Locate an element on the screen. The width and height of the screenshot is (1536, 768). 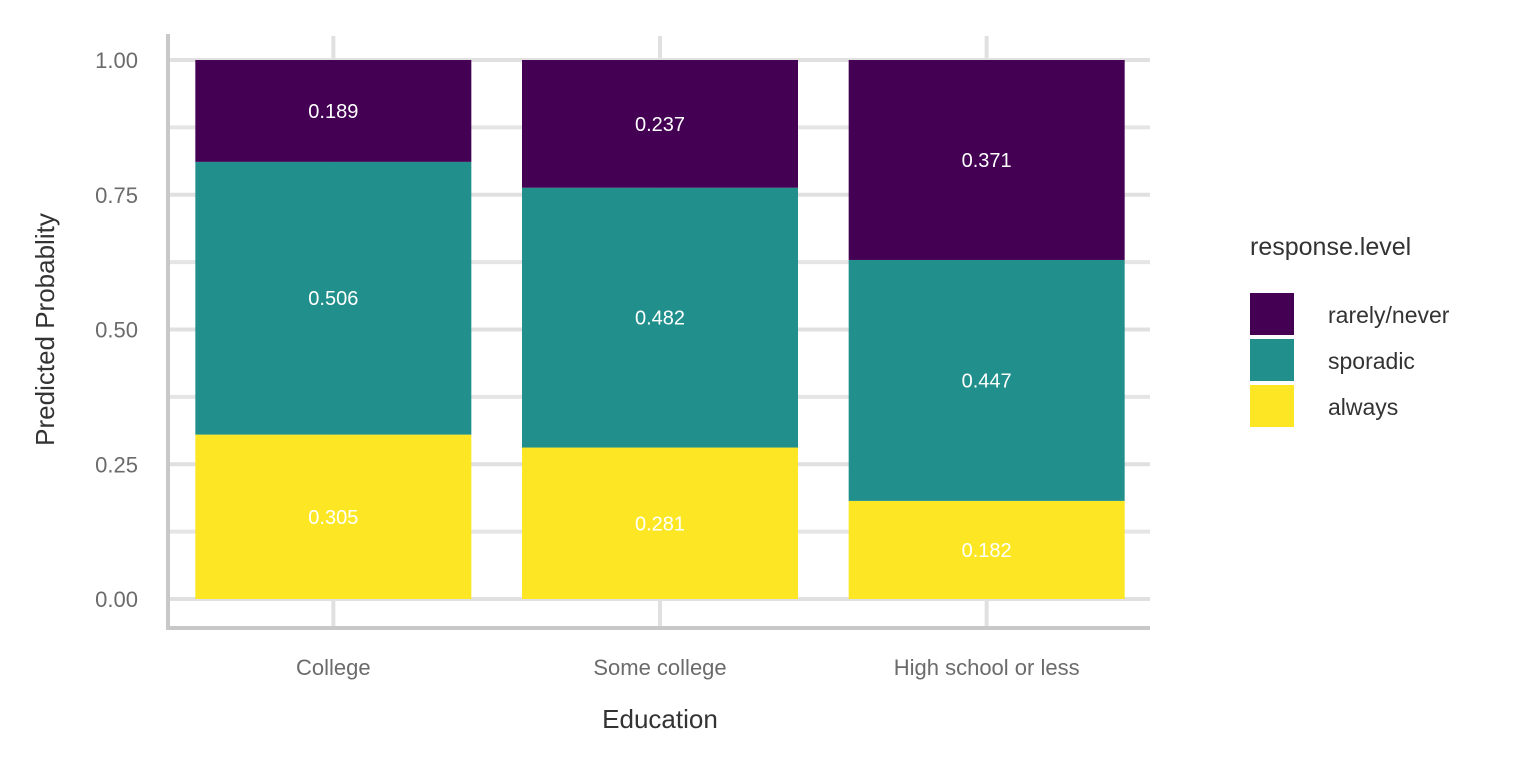
data-label: 0.182 is located at coordinates (987, 551).